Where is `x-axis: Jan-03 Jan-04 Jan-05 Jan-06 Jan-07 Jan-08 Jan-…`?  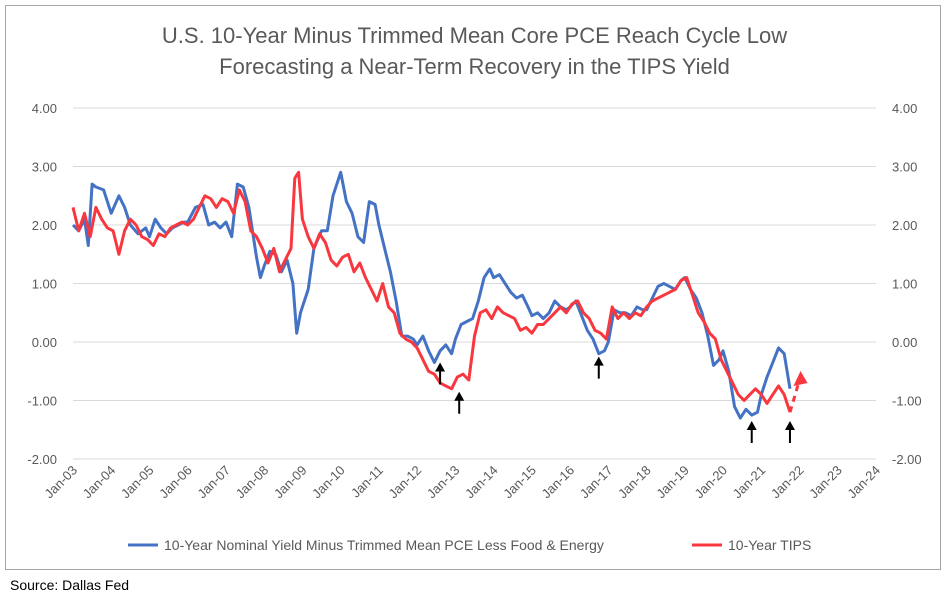 x-axis: Jan-03 Jan-04 Jan-05 Jan-06 Jan-07 Jan-08 Jan-… is located at coordinates (462, 482).